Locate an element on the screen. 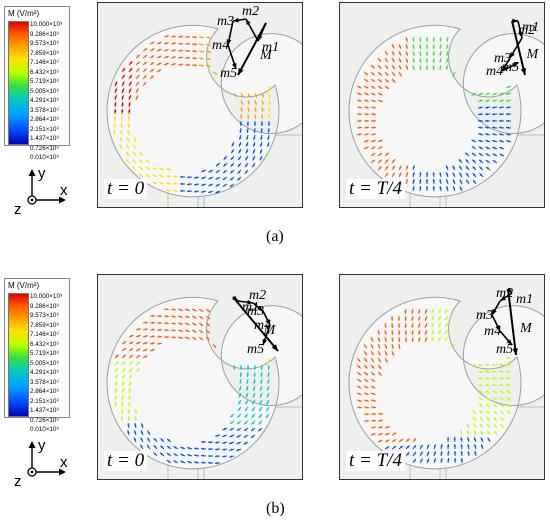  caption-a: (a) is located at coordinates (275, 236).